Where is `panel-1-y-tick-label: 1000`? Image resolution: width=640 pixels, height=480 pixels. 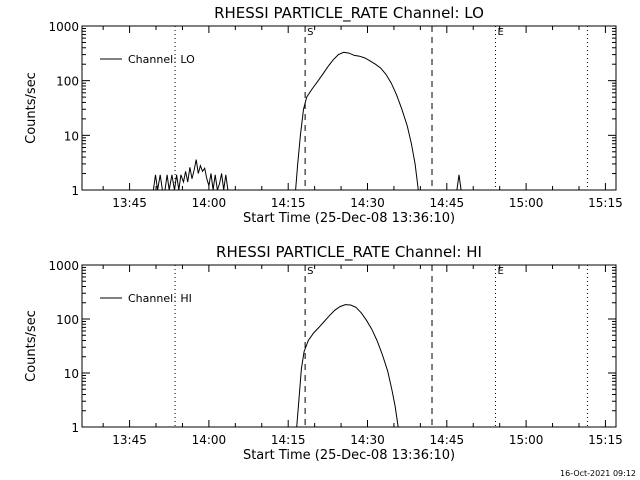 panel-1-y-tick-label: 1000 is located at coordinates (63, 27).